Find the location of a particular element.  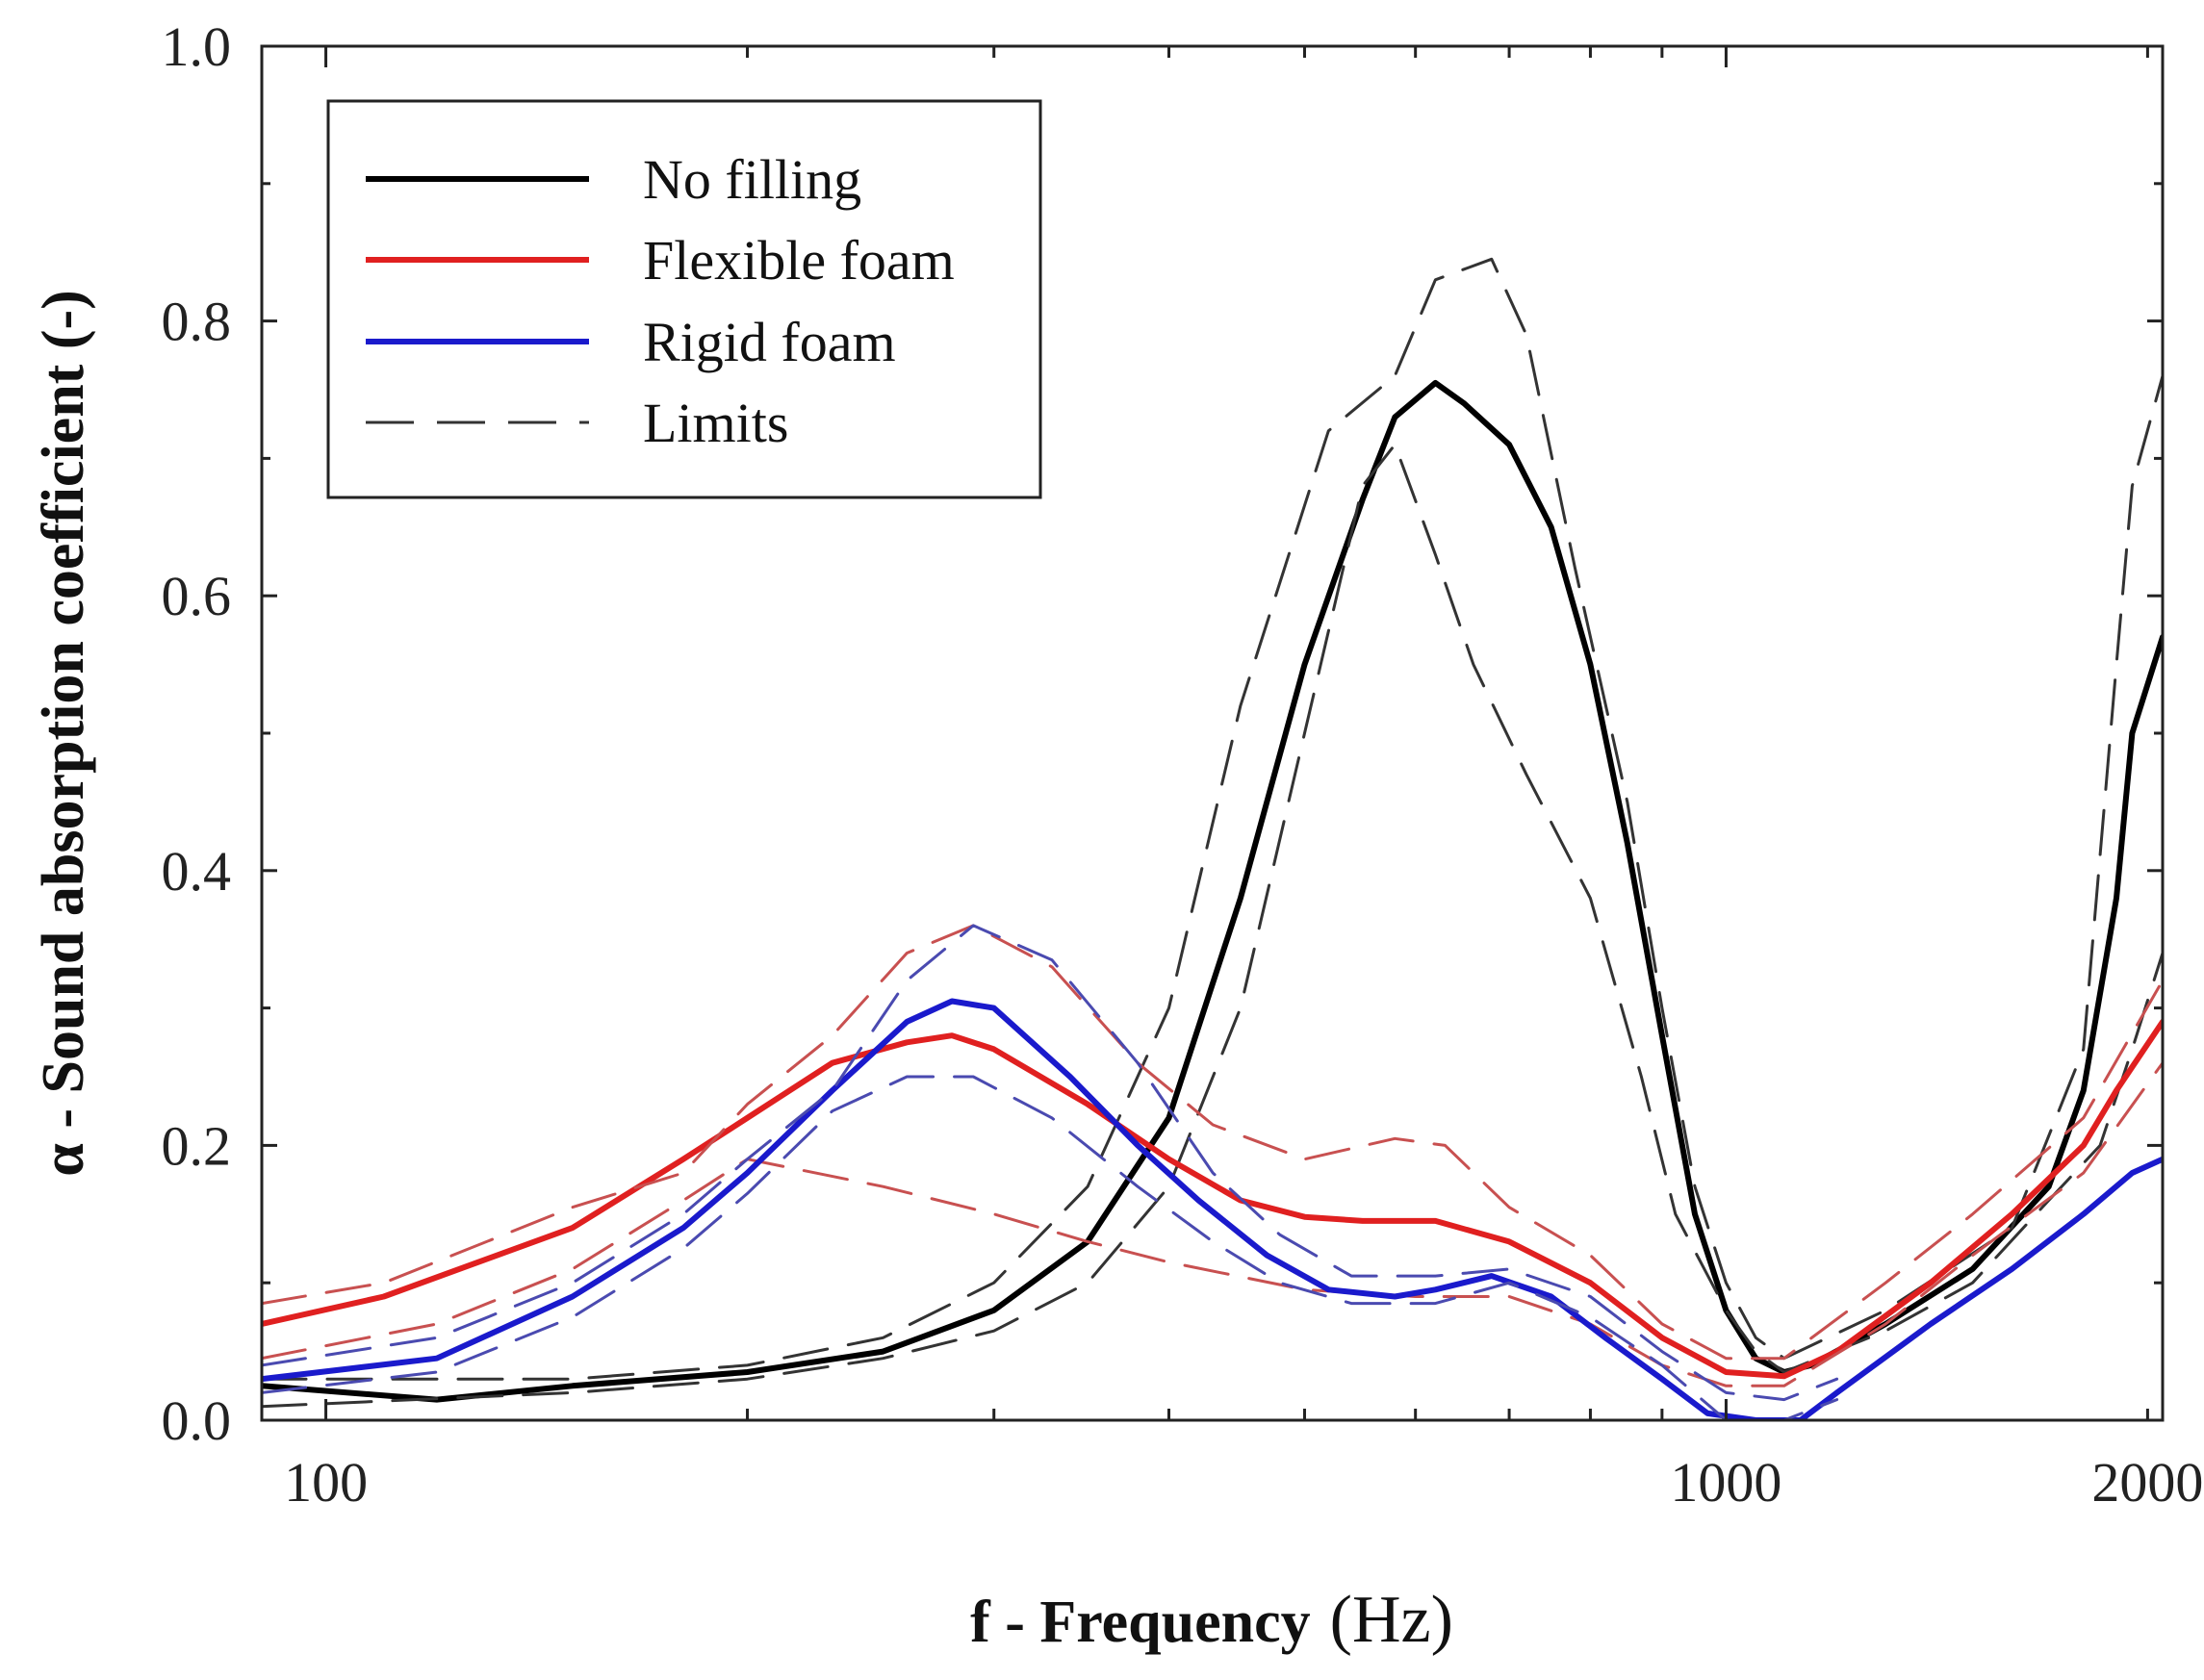

x-tick-label-100: 100 is located at coordinates (326, 1483).